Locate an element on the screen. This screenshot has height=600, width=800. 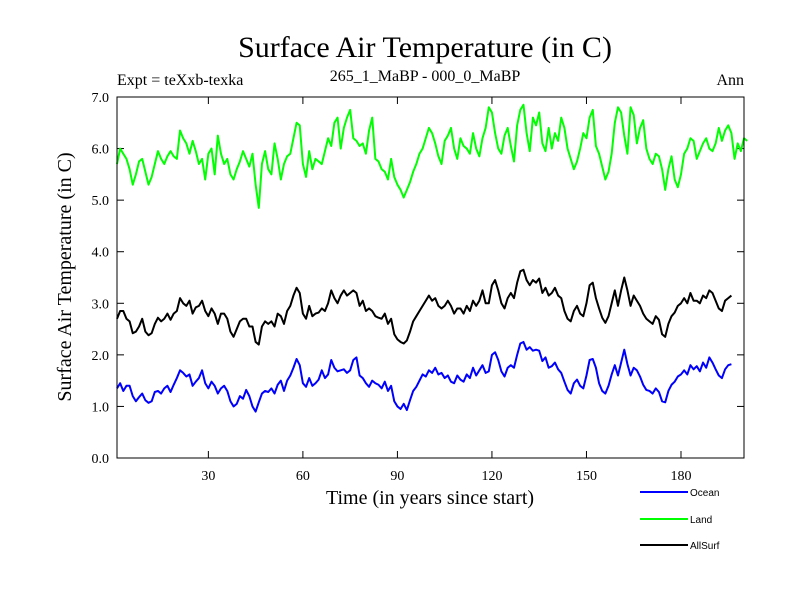
series-line-allsurf is located at coordinates (424, 307).